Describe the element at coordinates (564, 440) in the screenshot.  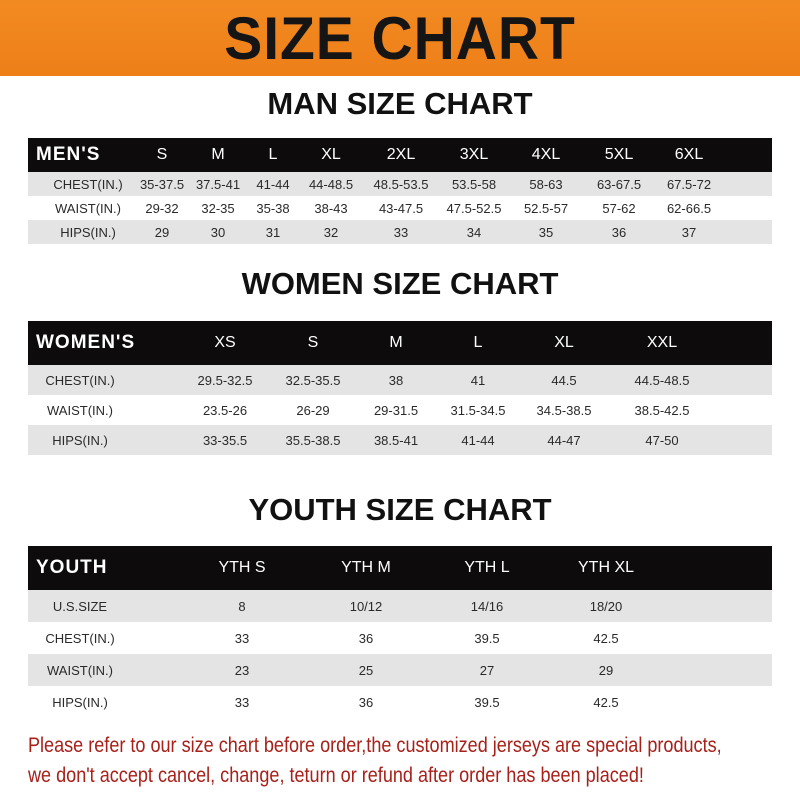
I see `table-cell: 44-47` at that location.